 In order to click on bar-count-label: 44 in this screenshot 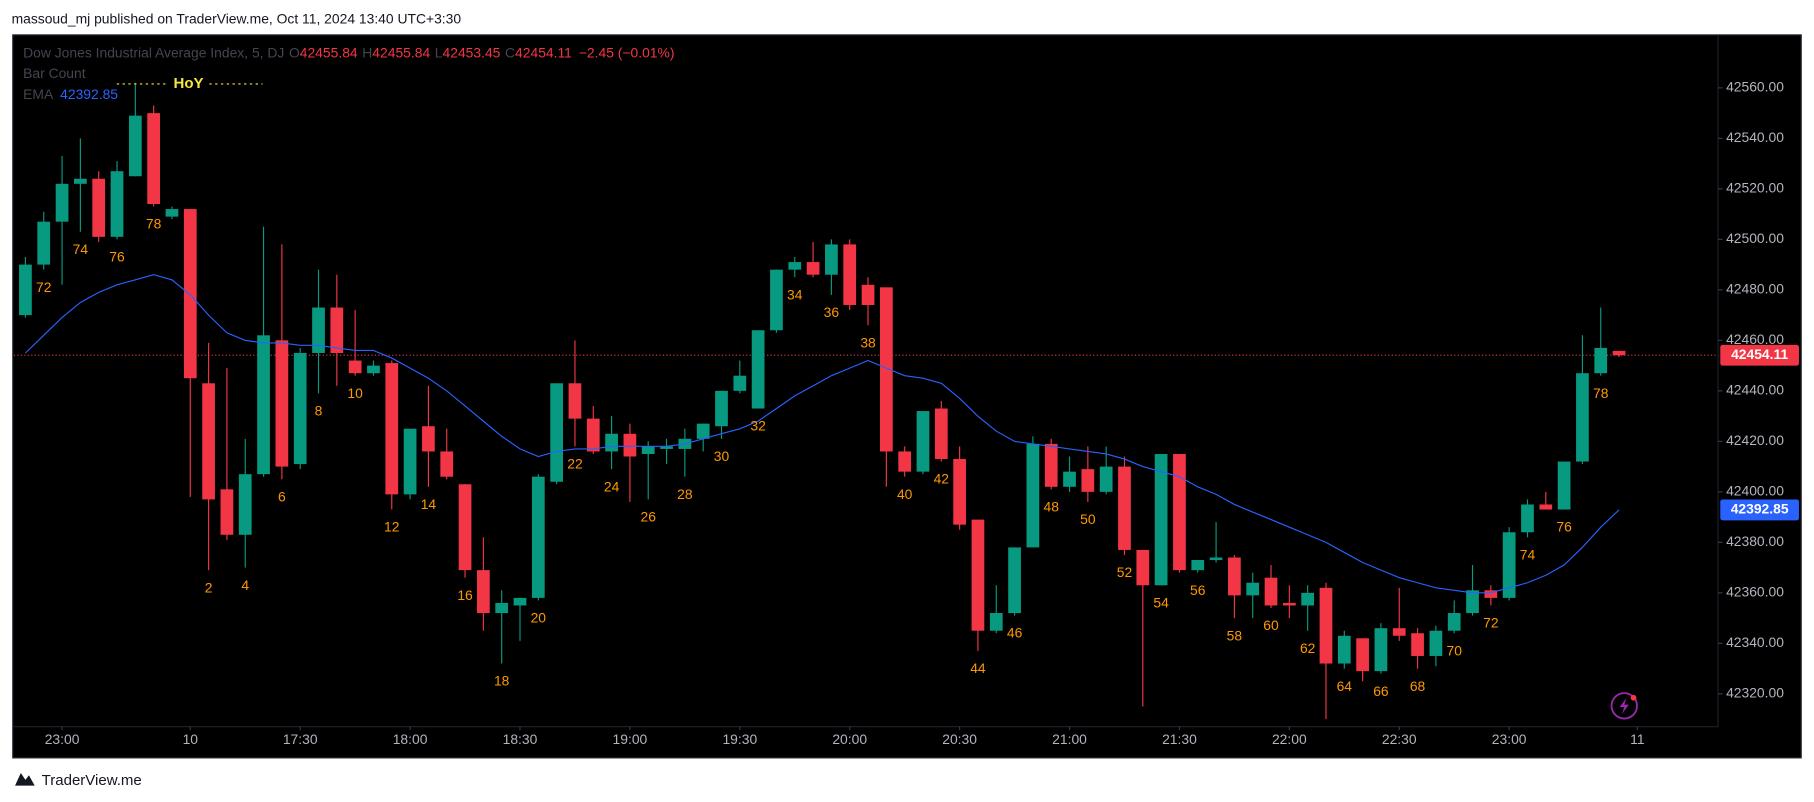, I will do `click(978, 668)`.